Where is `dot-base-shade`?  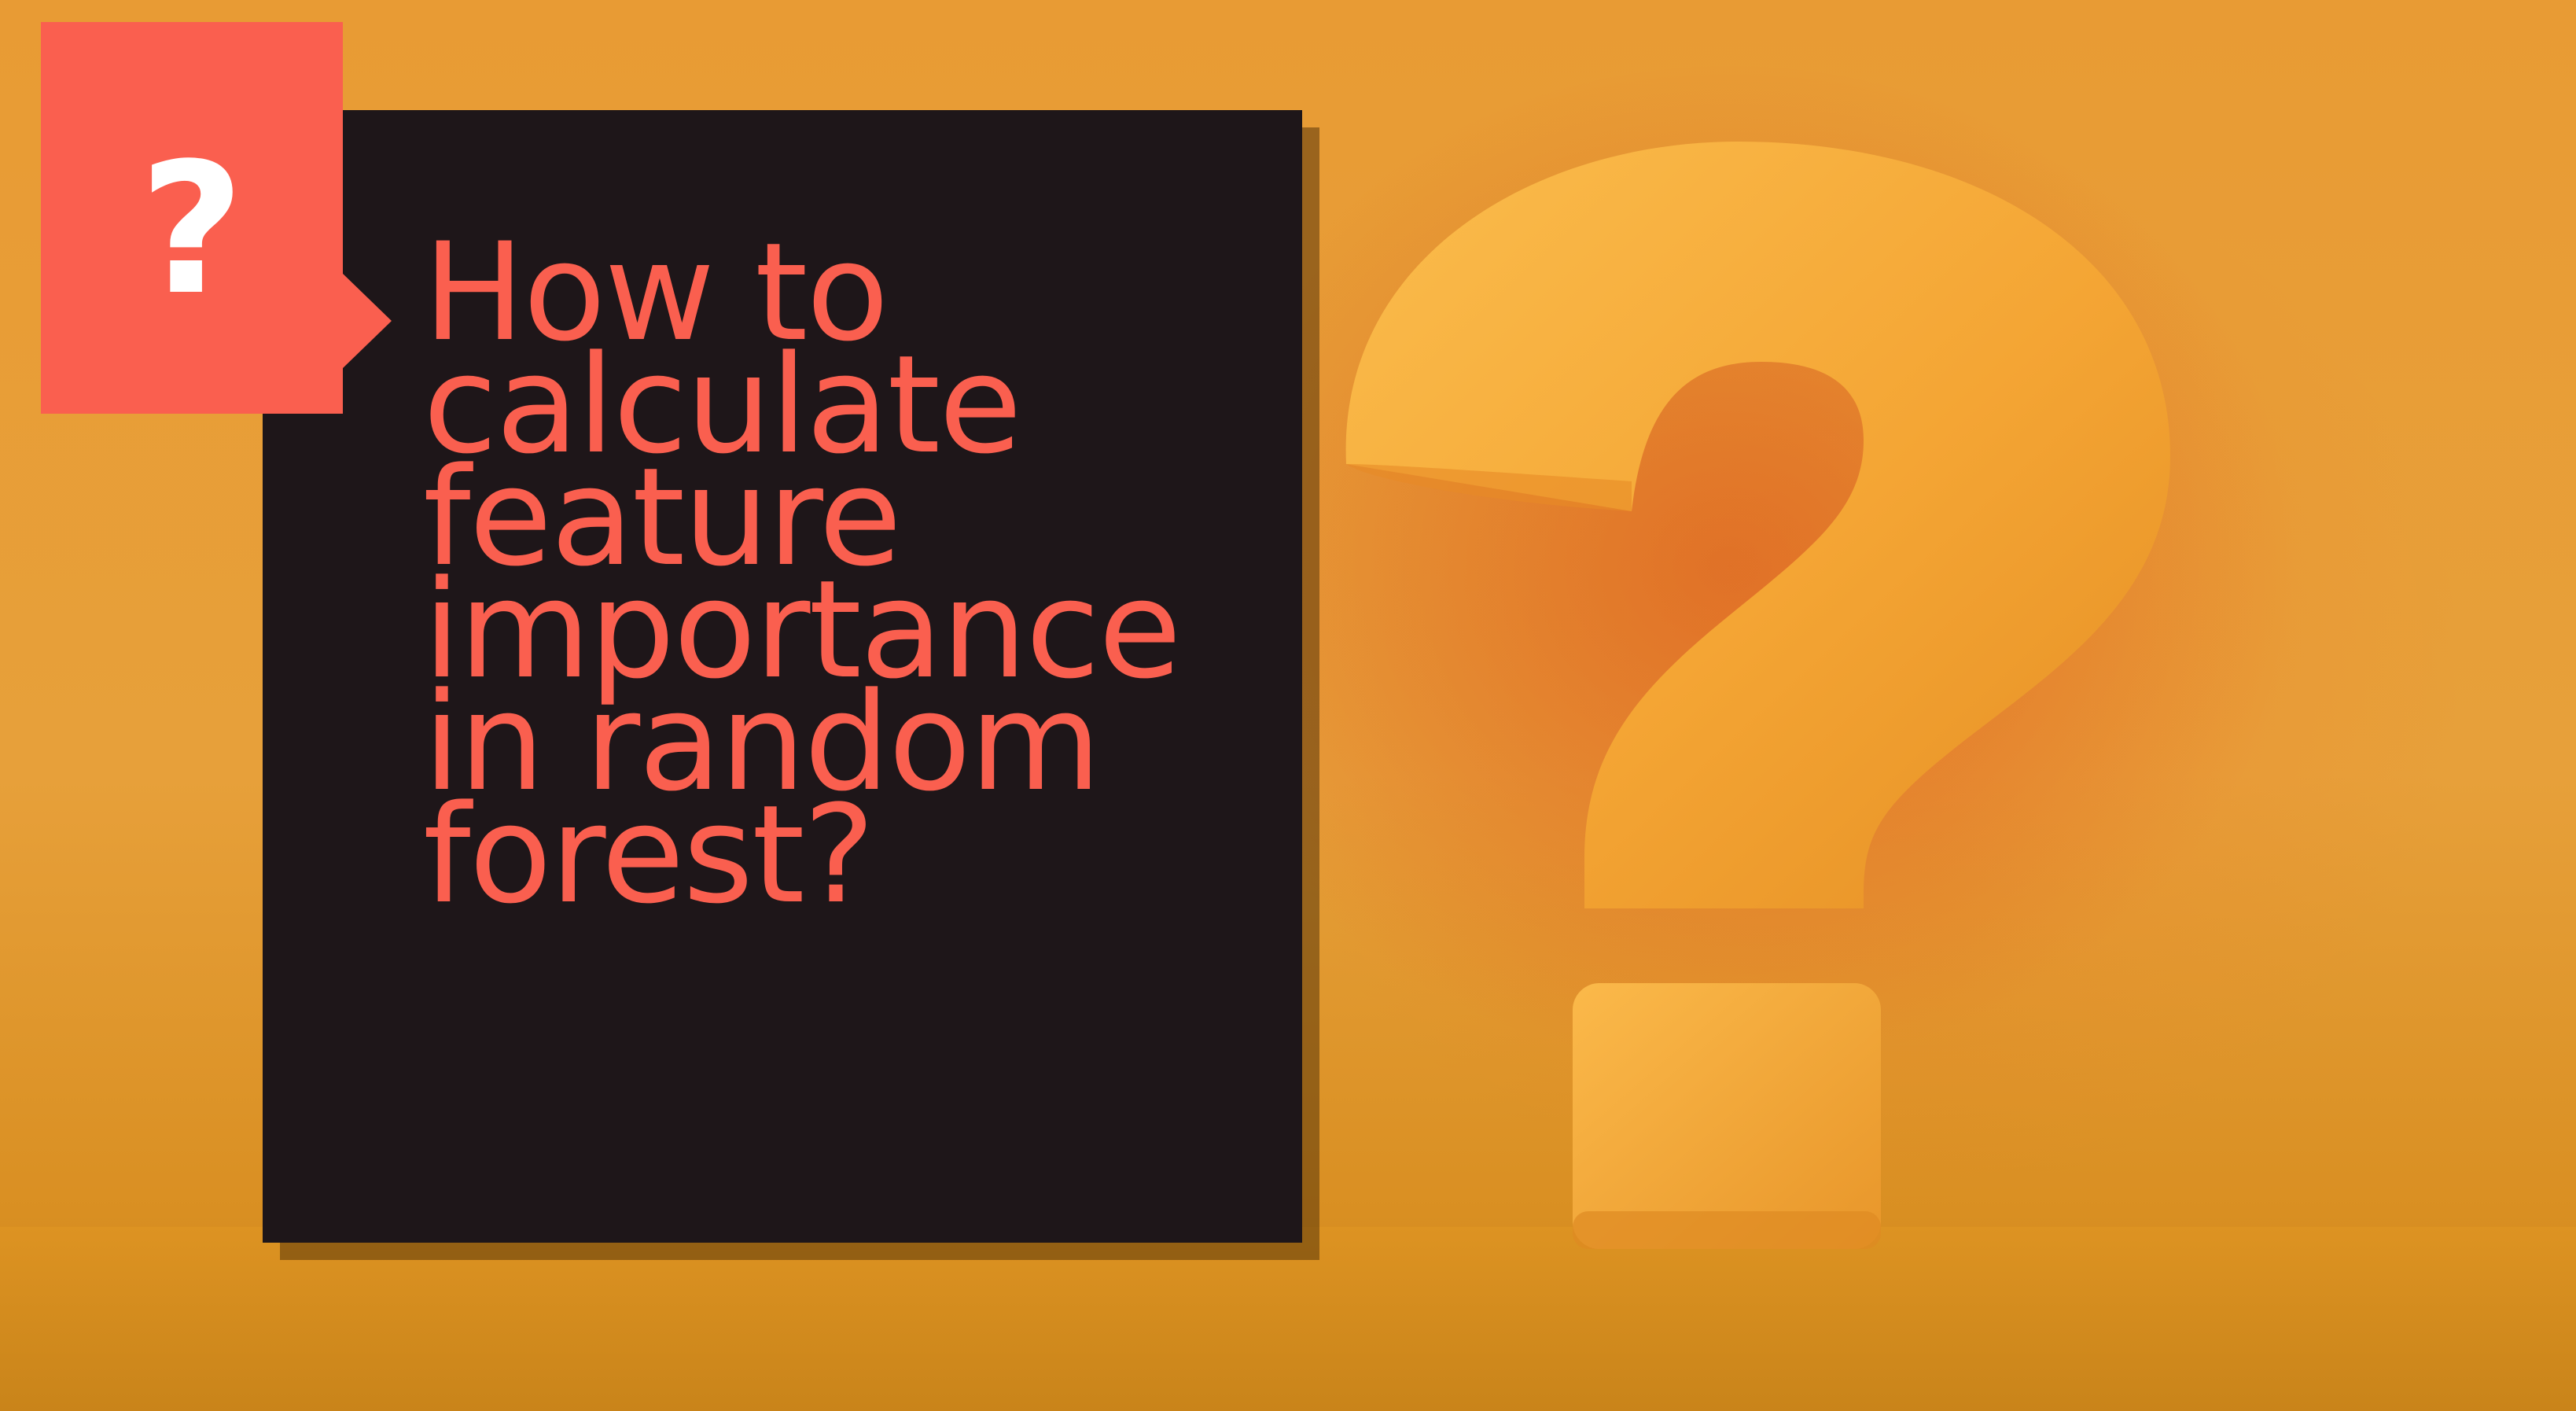
dot-base-shade is located at coordinates (1727, 1230).